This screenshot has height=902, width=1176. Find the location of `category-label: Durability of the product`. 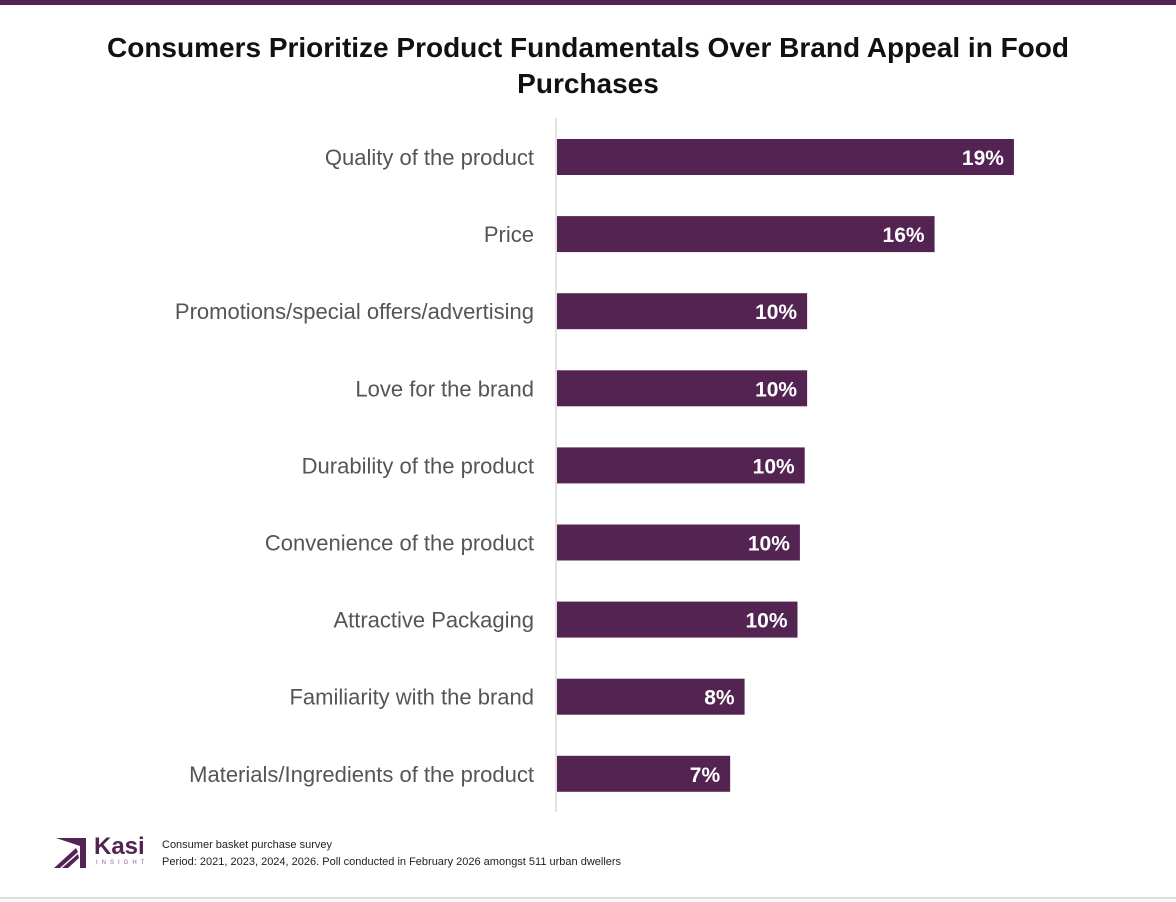

category-label: Durability of the product is located at coordinates (418, 465).